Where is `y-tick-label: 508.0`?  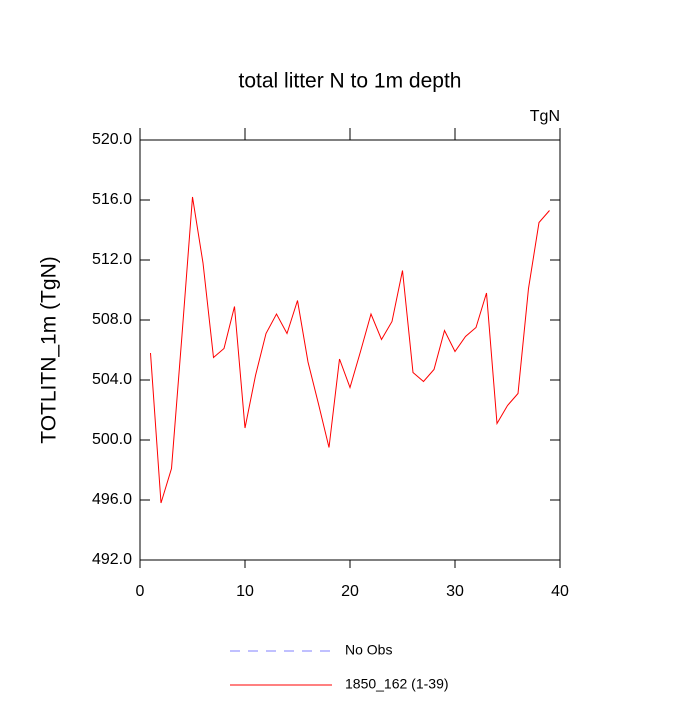
y-tick-label: 508.0 is located at coordinates (112, 319).